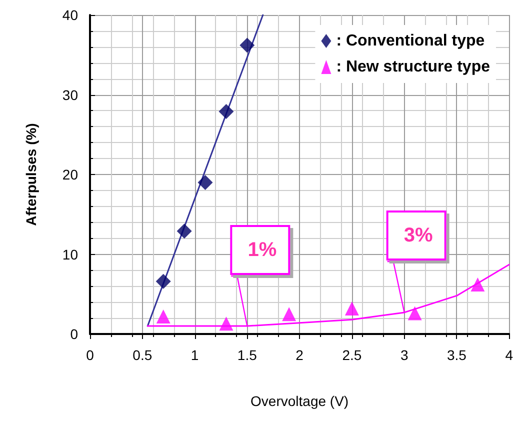 This screenshot has height=427, width=516. I want to click on x-tick-label: 2, so click(300, 355).